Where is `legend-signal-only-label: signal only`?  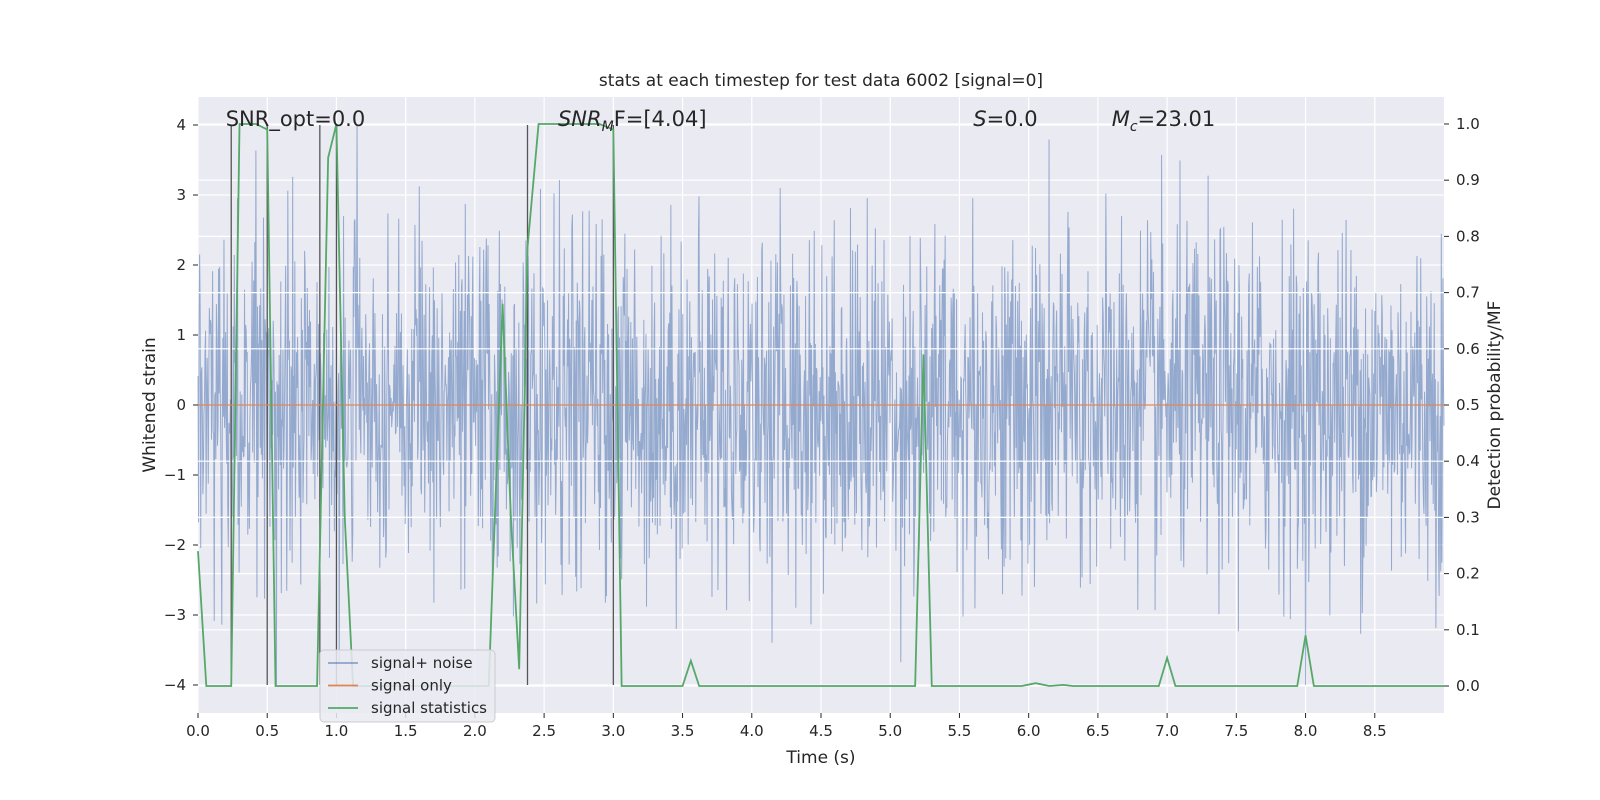 legend-signal-only-label: signal only is located at coordinates (411, 686).